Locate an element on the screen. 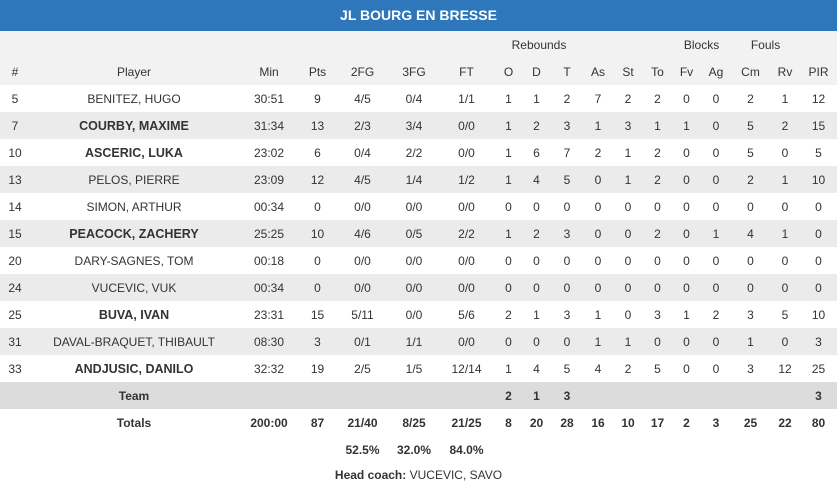 This screenshot has height=487, width=837. col-st: St is located at coordinates (628, 71).